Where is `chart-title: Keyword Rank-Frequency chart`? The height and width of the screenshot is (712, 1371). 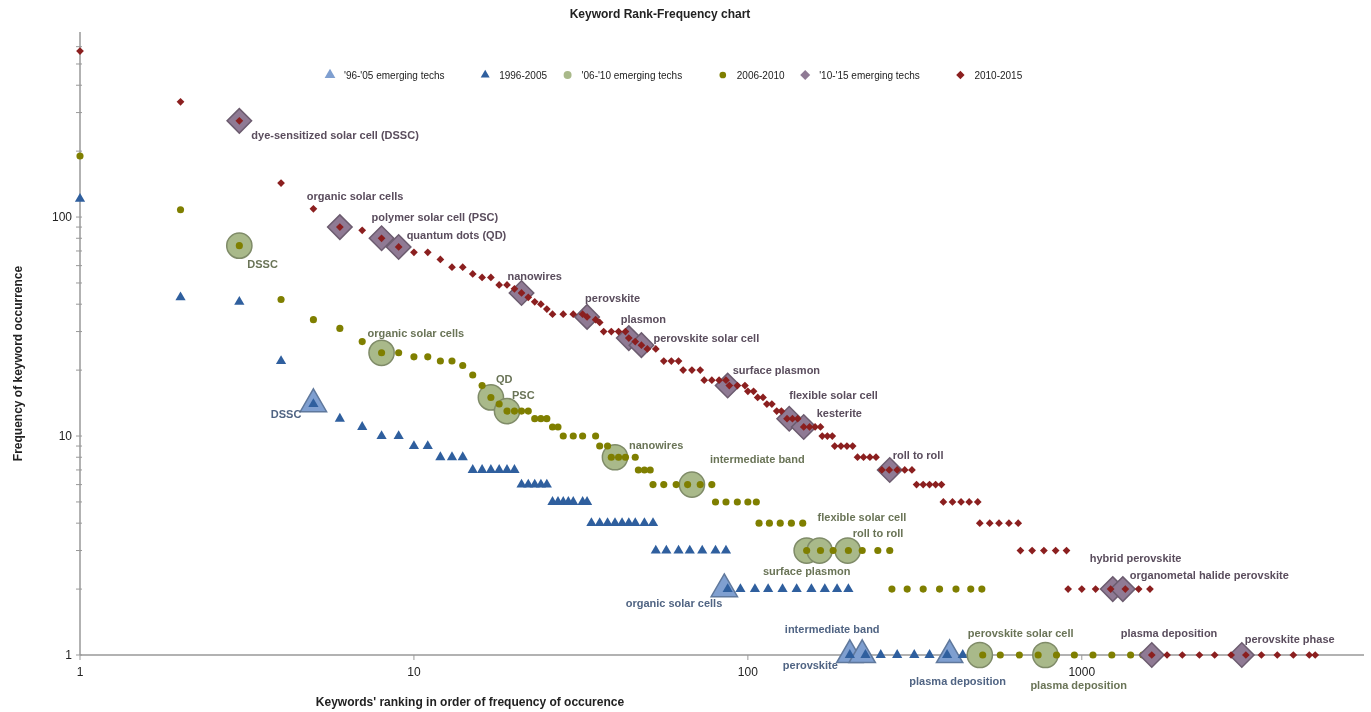
chart-title: Keyword Rank-Frequency chart is located at coordinates (660, 14).